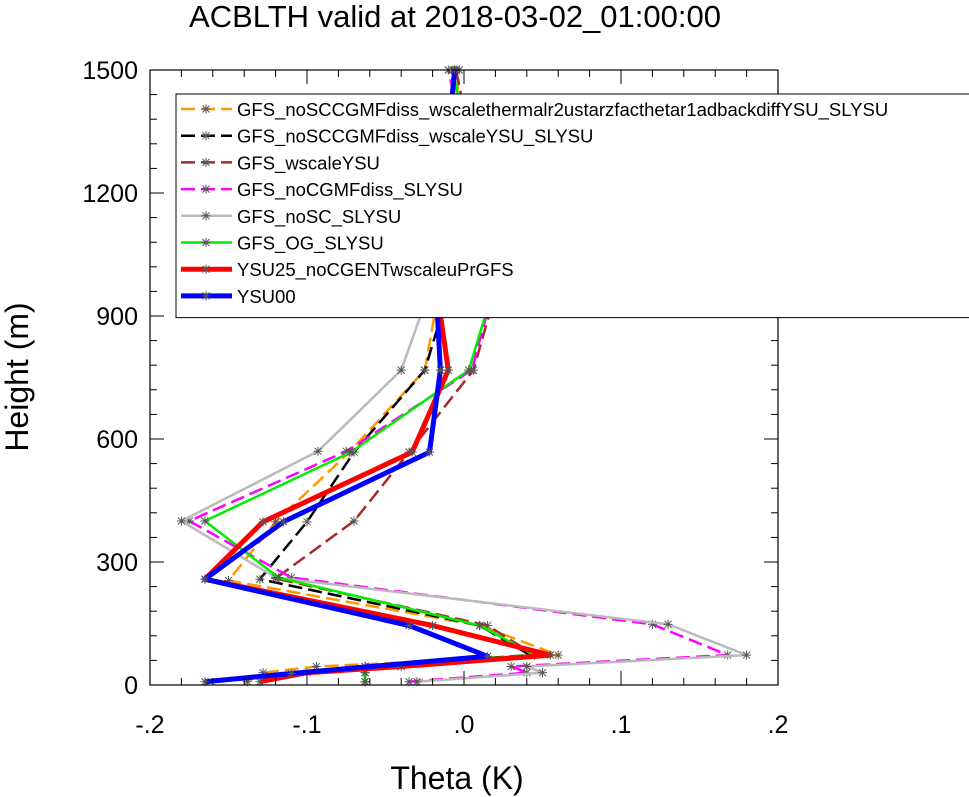 Image resolution: width=969 pixels, height=797 pixels. Describe the element at coordinates (310, 244) in the screenshot. I see `legend-label: GFS_OG_SLYSU` at that location.